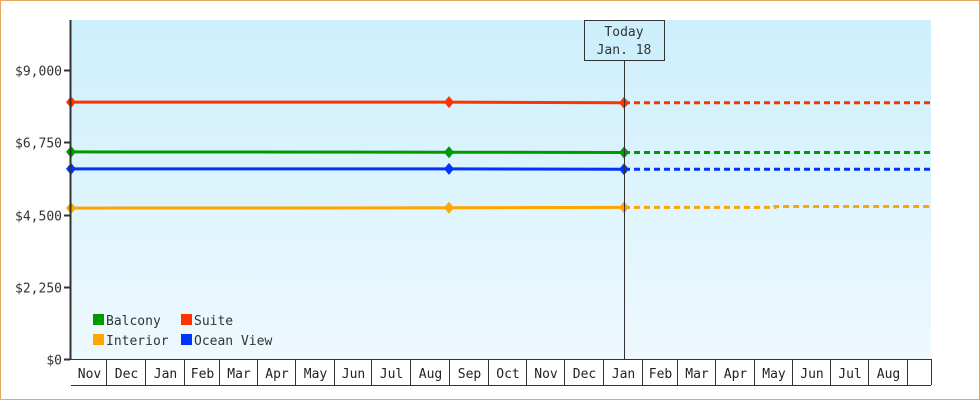  What do you see at coordinates (233, 341) in the screenshot?
I see `legend-label: Ocean View` at bounding box center [233, 341].